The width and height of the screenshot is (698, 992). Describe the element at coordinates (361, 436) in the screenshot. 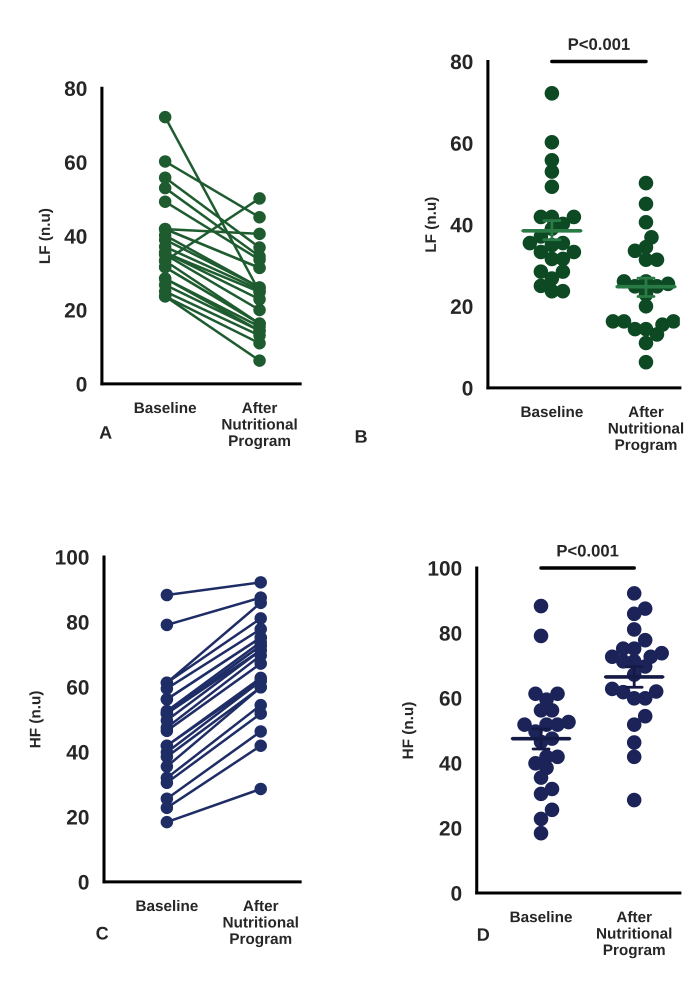

I see `text: B` at that location.